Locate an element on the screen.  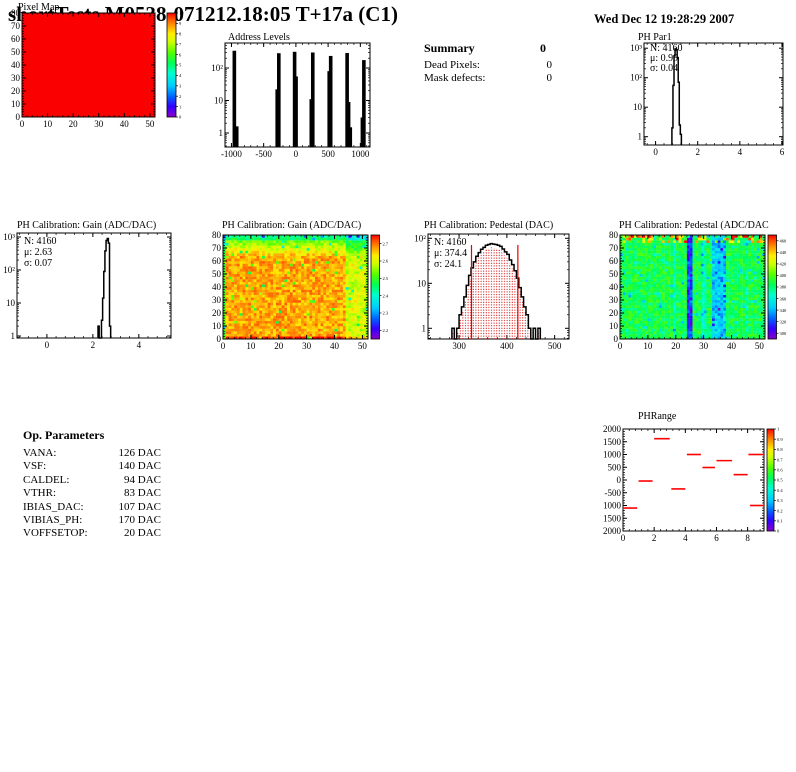
svg-text: μ: 2.63 is located at coordinates (38, 252).